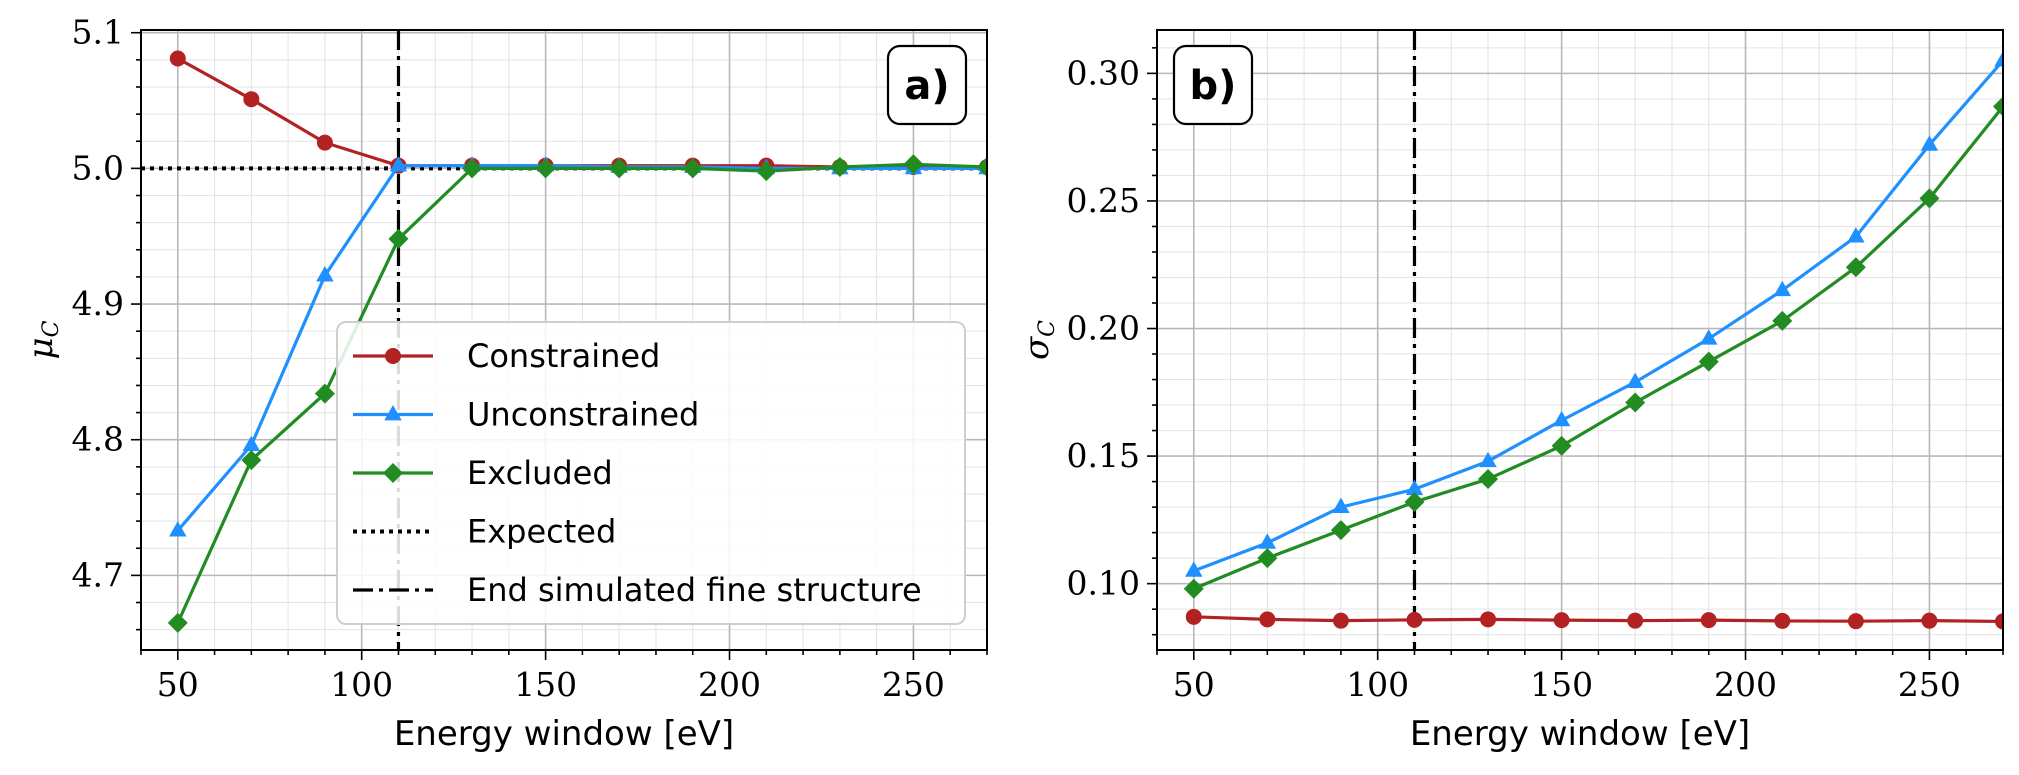  I want to click on y-tick-label: 4.7, so click(98, 574).